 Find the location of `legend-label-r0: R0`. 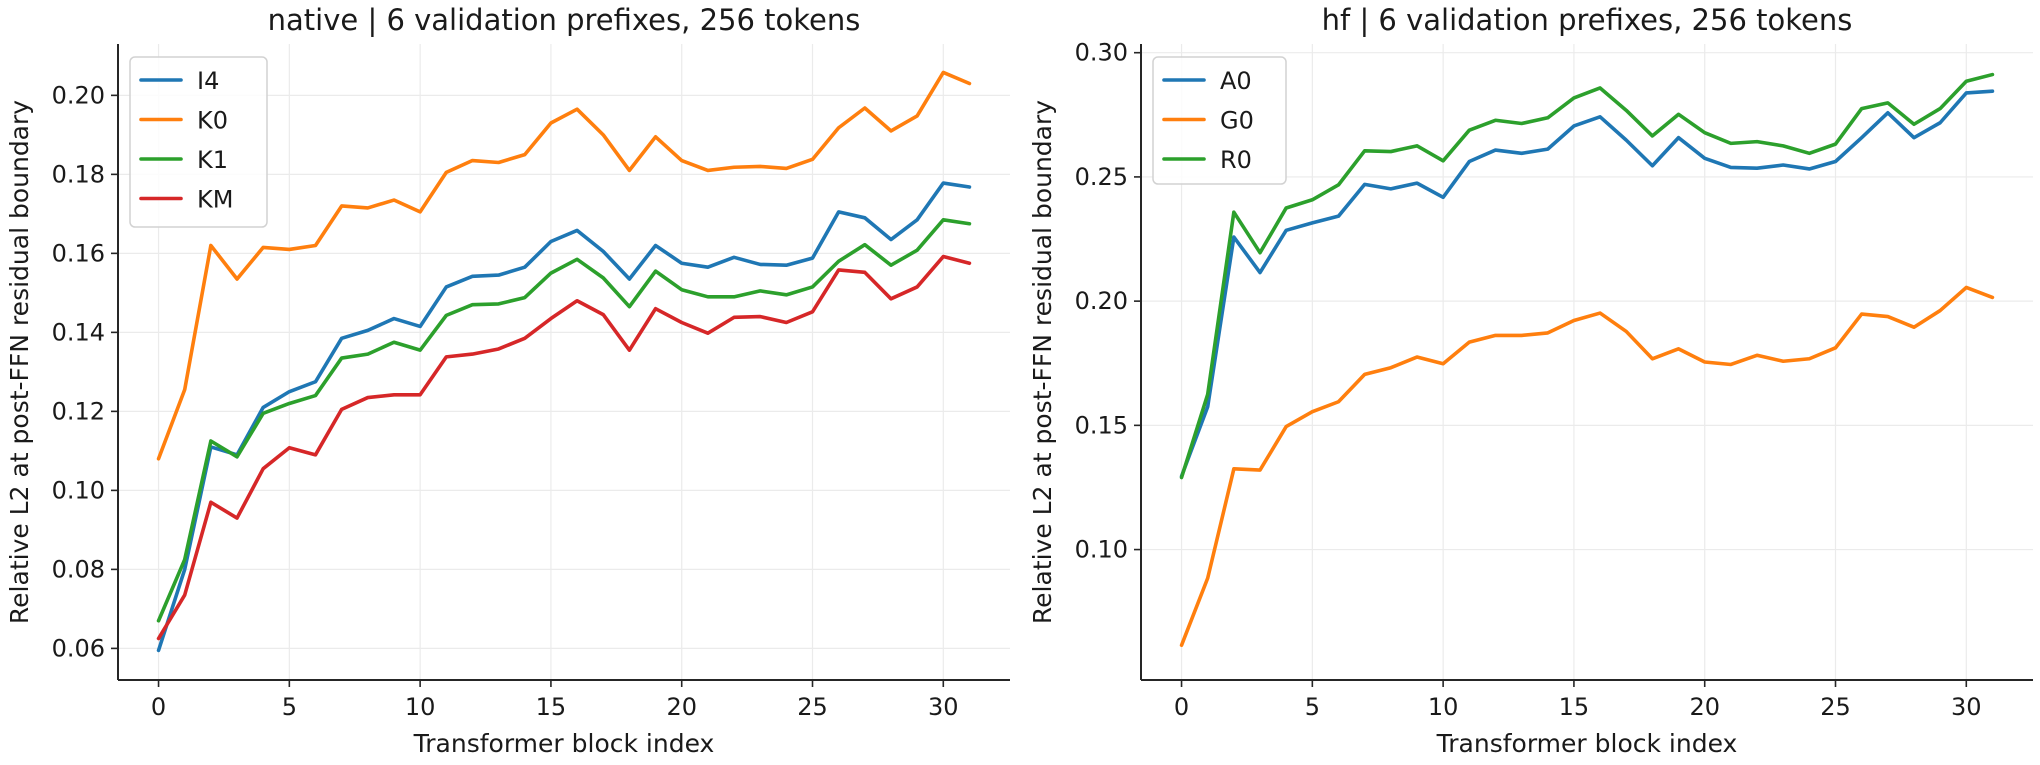

legend-label-r0: R0 is located at coordinates (1236, 160).